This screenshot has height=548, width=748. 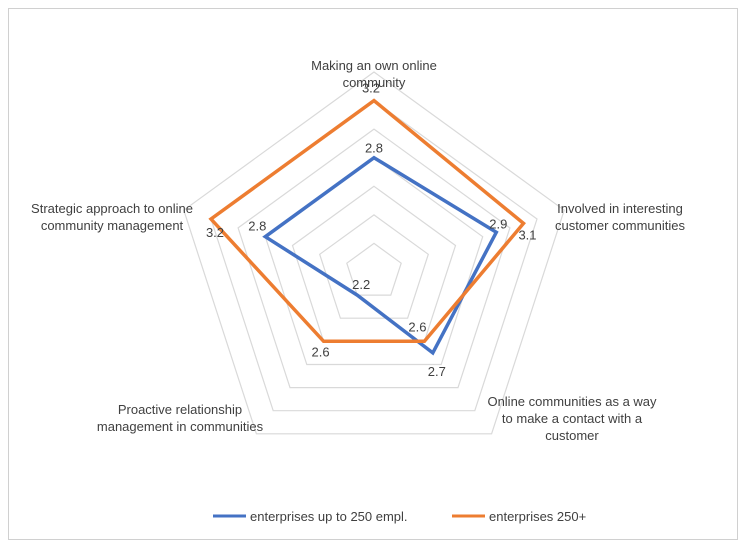 What do you see at coordinates (572, 435) in the screenshot?
I see `category-label-line: customer` at bounding box center [572, 435].